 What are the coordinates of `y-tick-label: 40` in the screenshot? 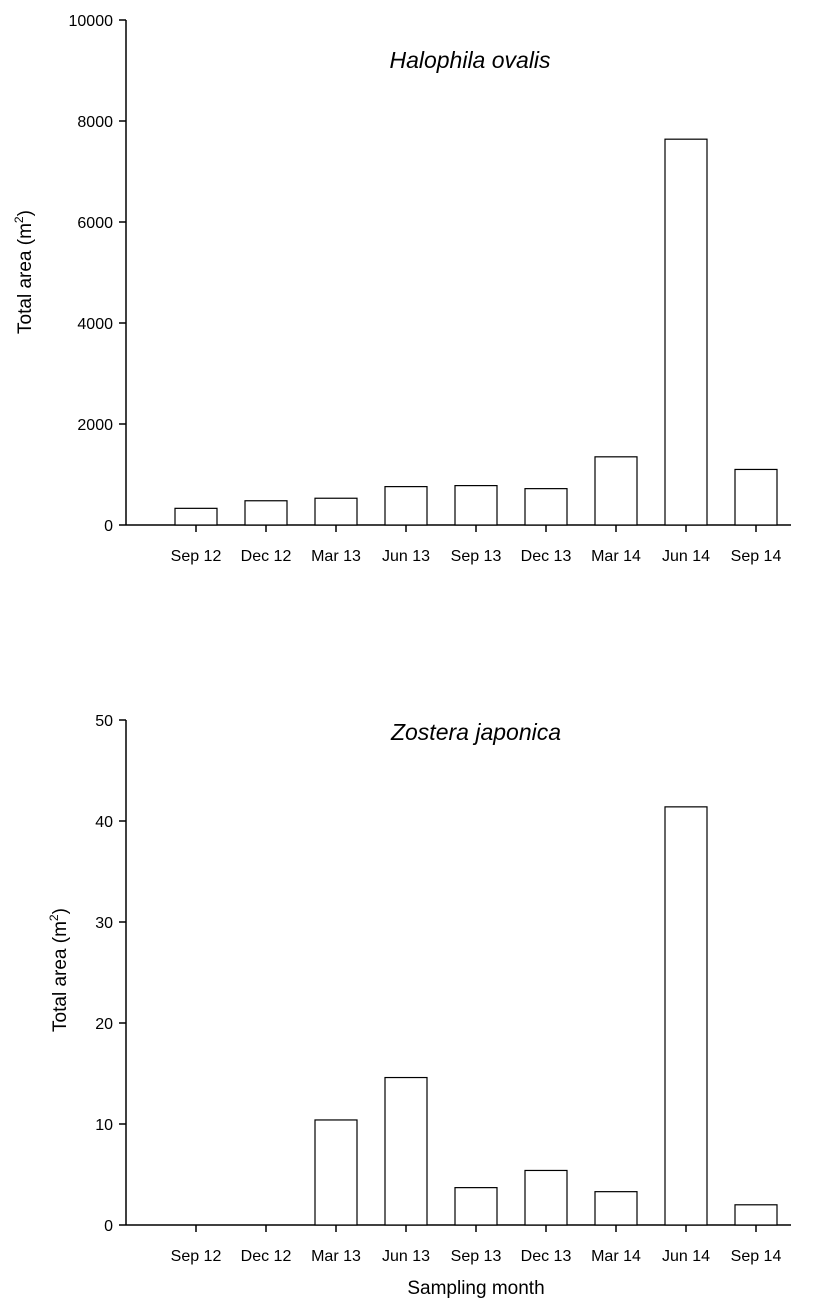 It's located at (104, 822).